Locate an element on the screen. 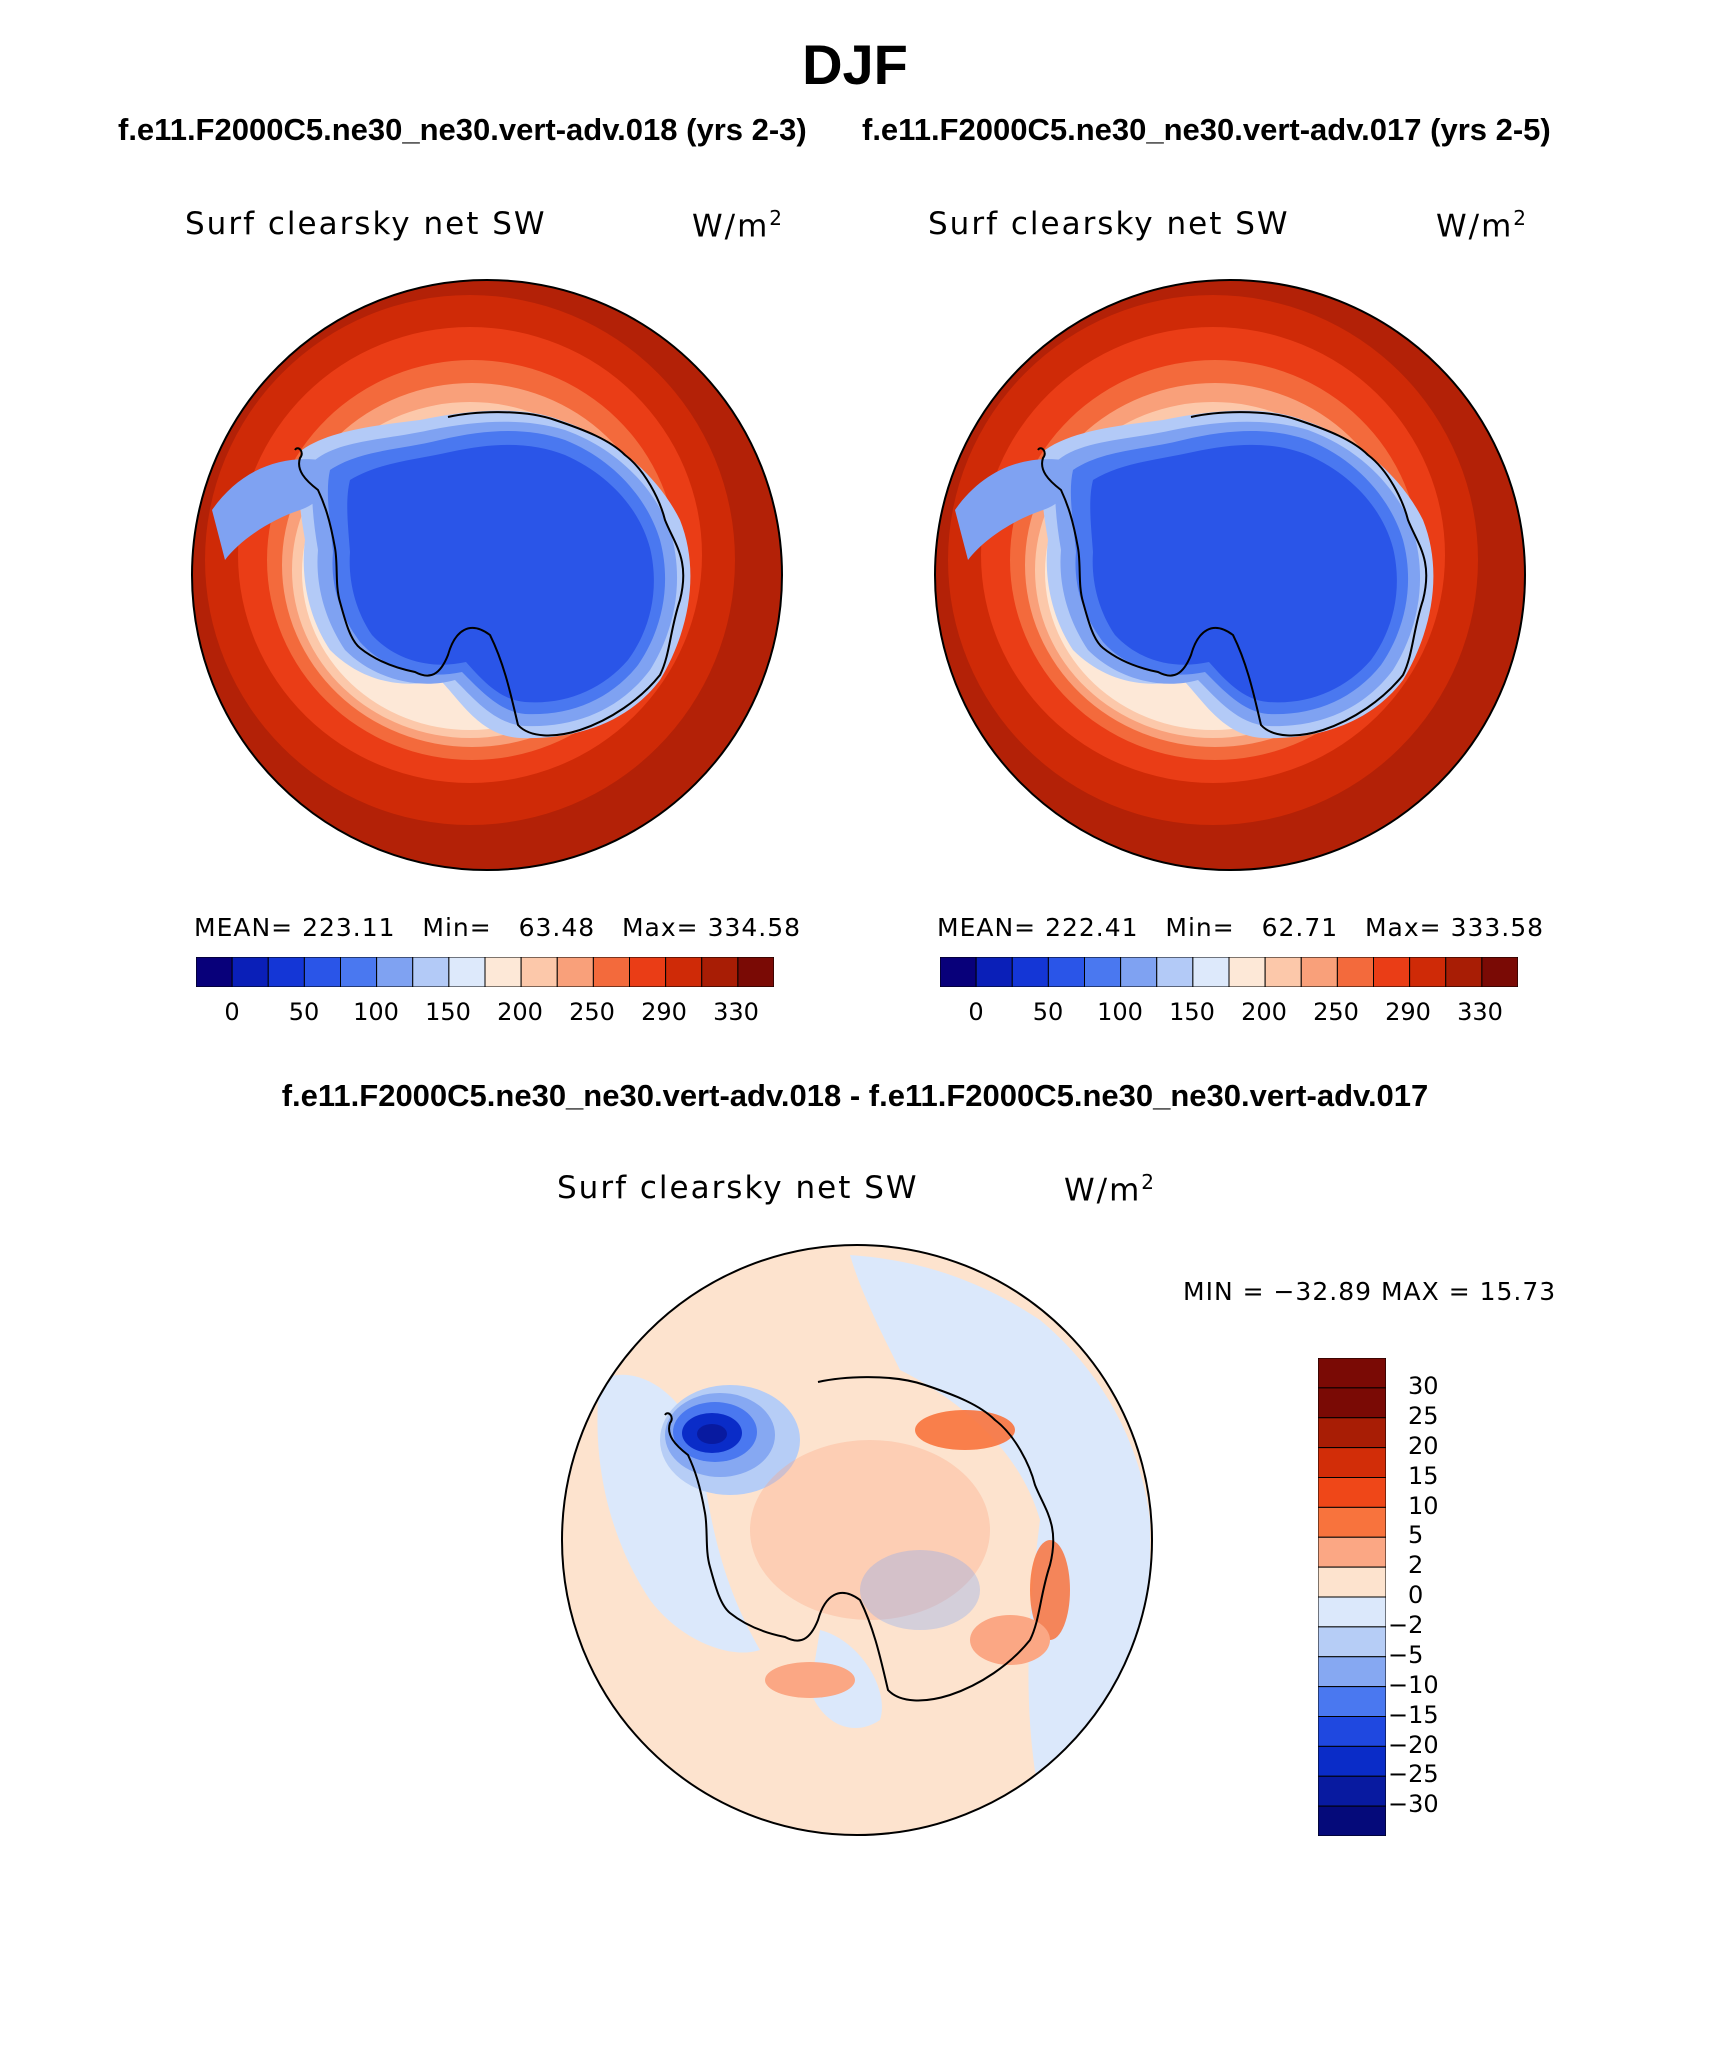  colorbar-tick-label: −20 is located at coordinates (1413, 1744).